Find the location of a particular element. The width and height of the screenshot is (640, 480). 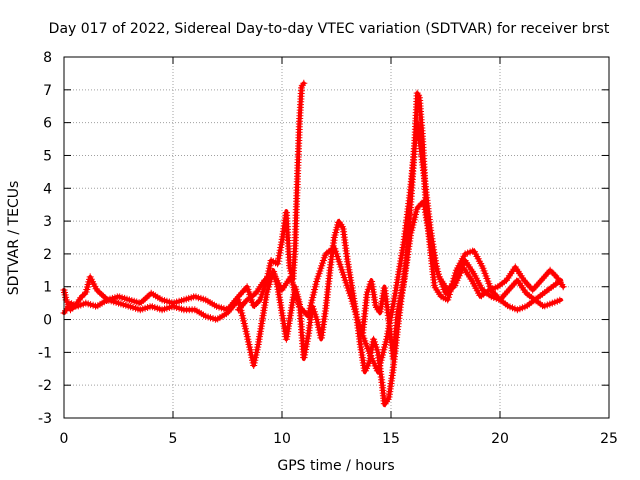

x-tick-label: 10 is located at coordinates (282, 439).